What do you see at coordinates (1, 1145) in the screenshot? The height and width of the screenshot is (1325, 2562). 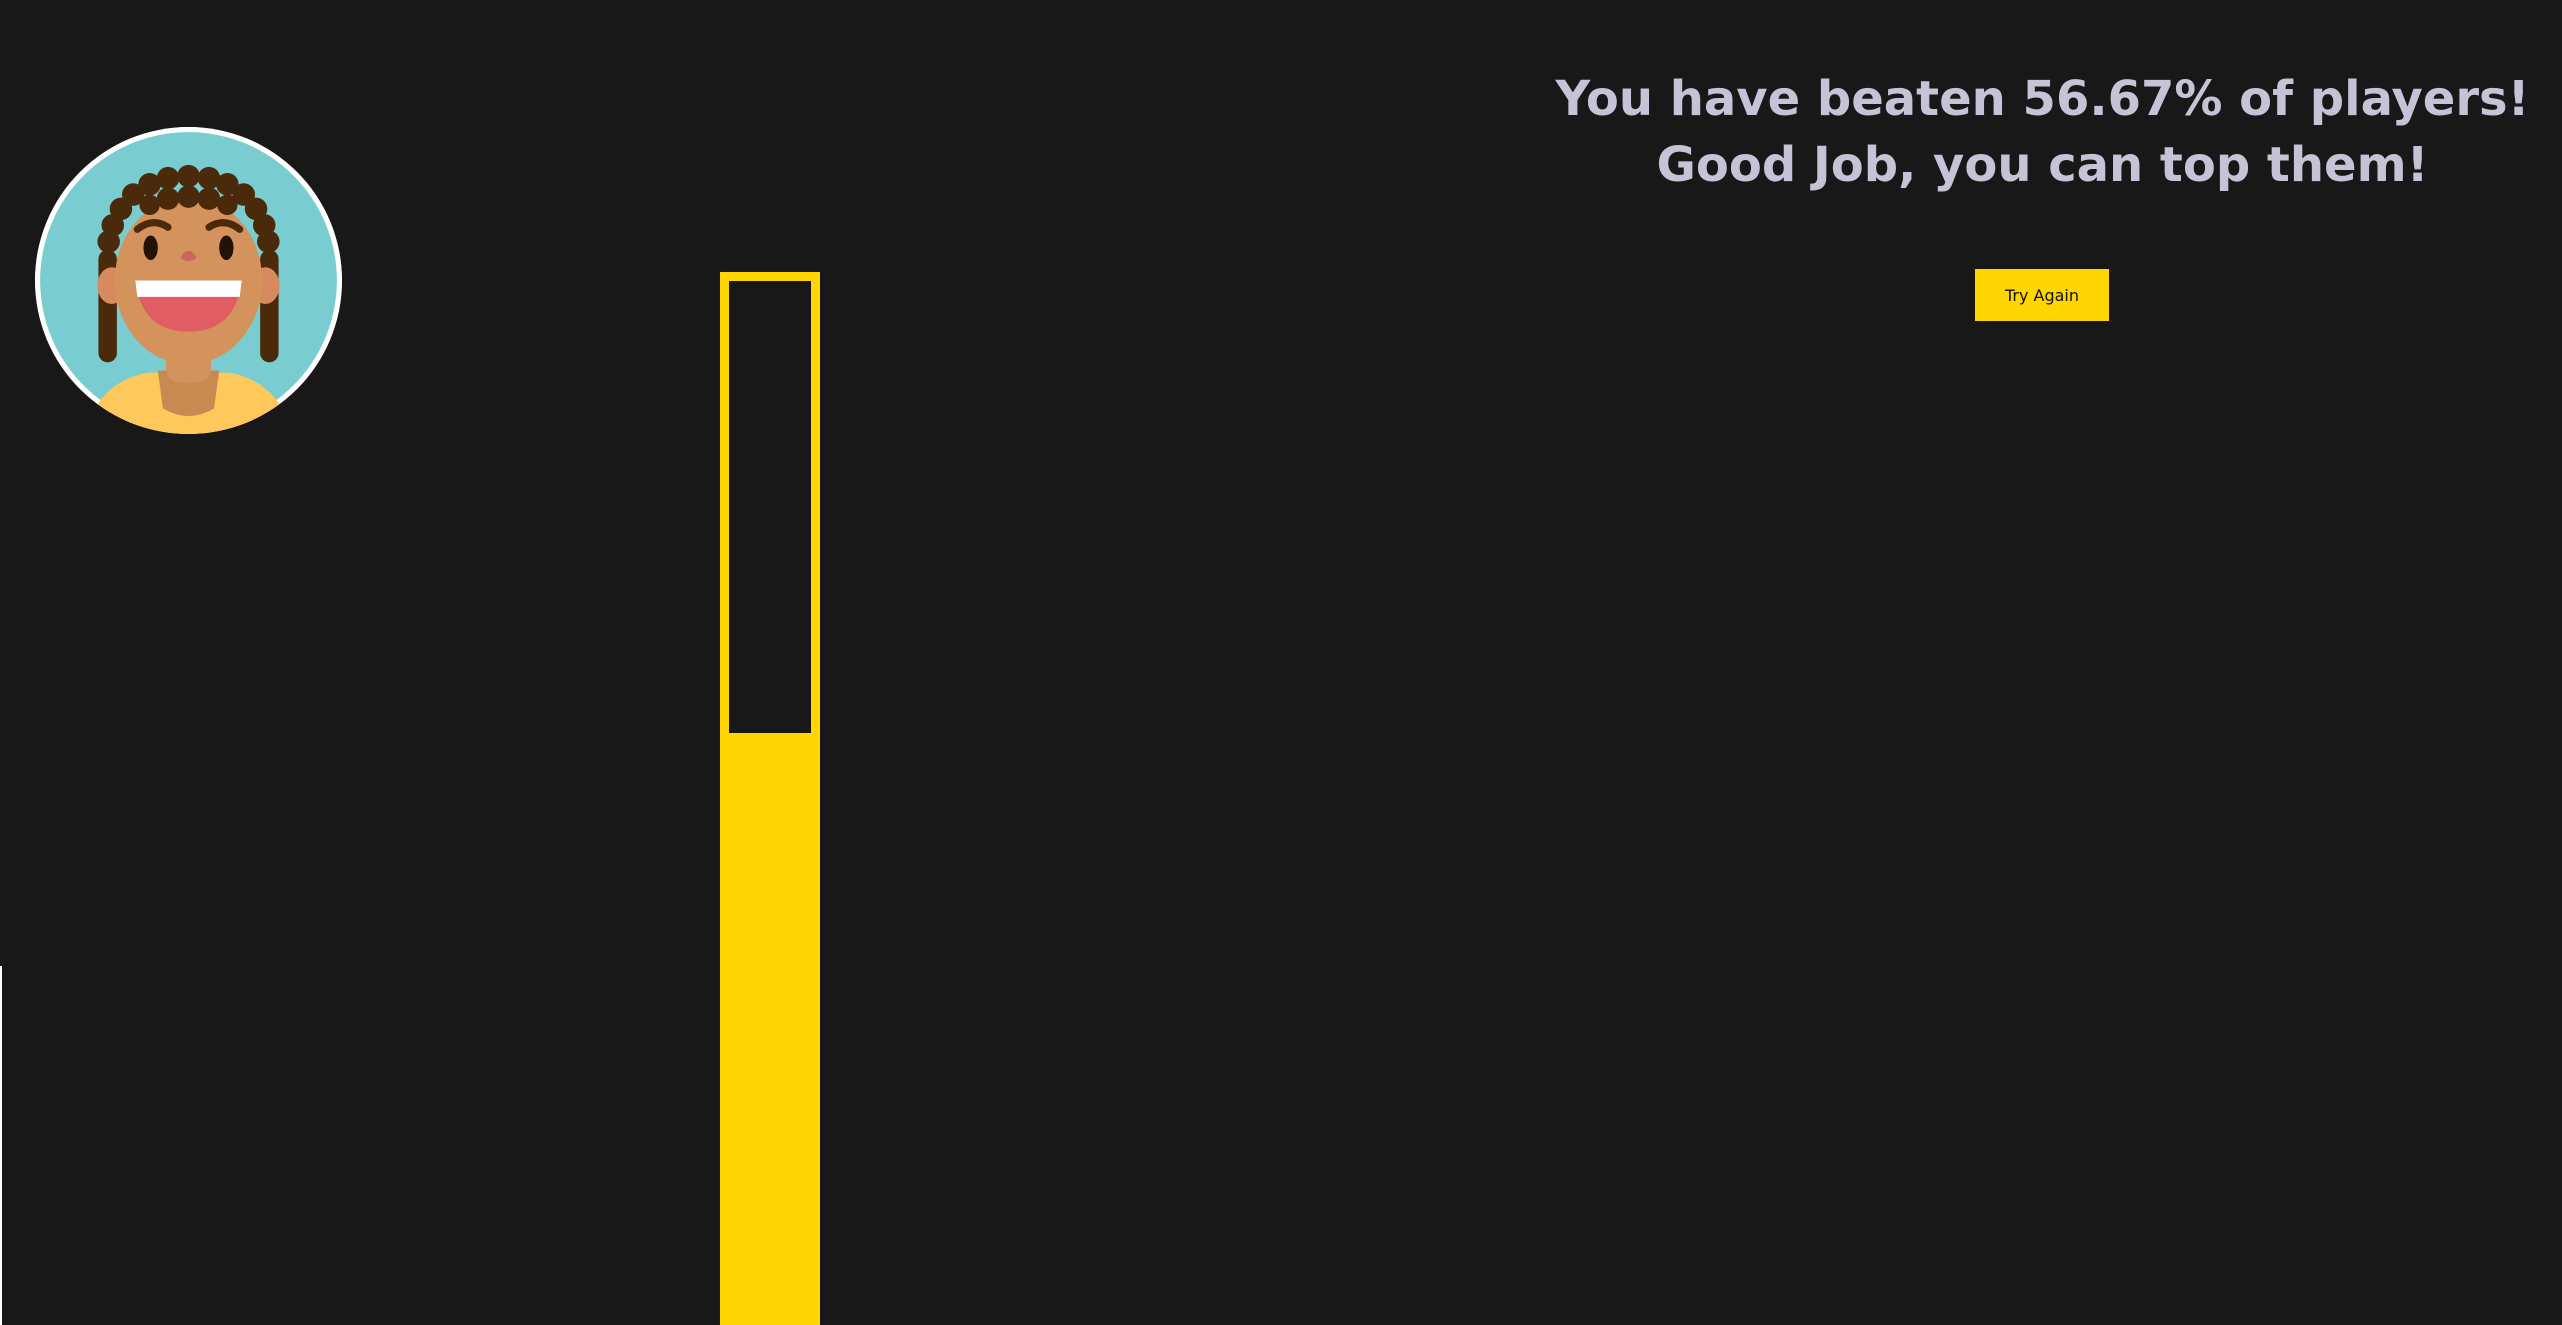 I see `left-edge-strip` at bounding box center [1, 1145].